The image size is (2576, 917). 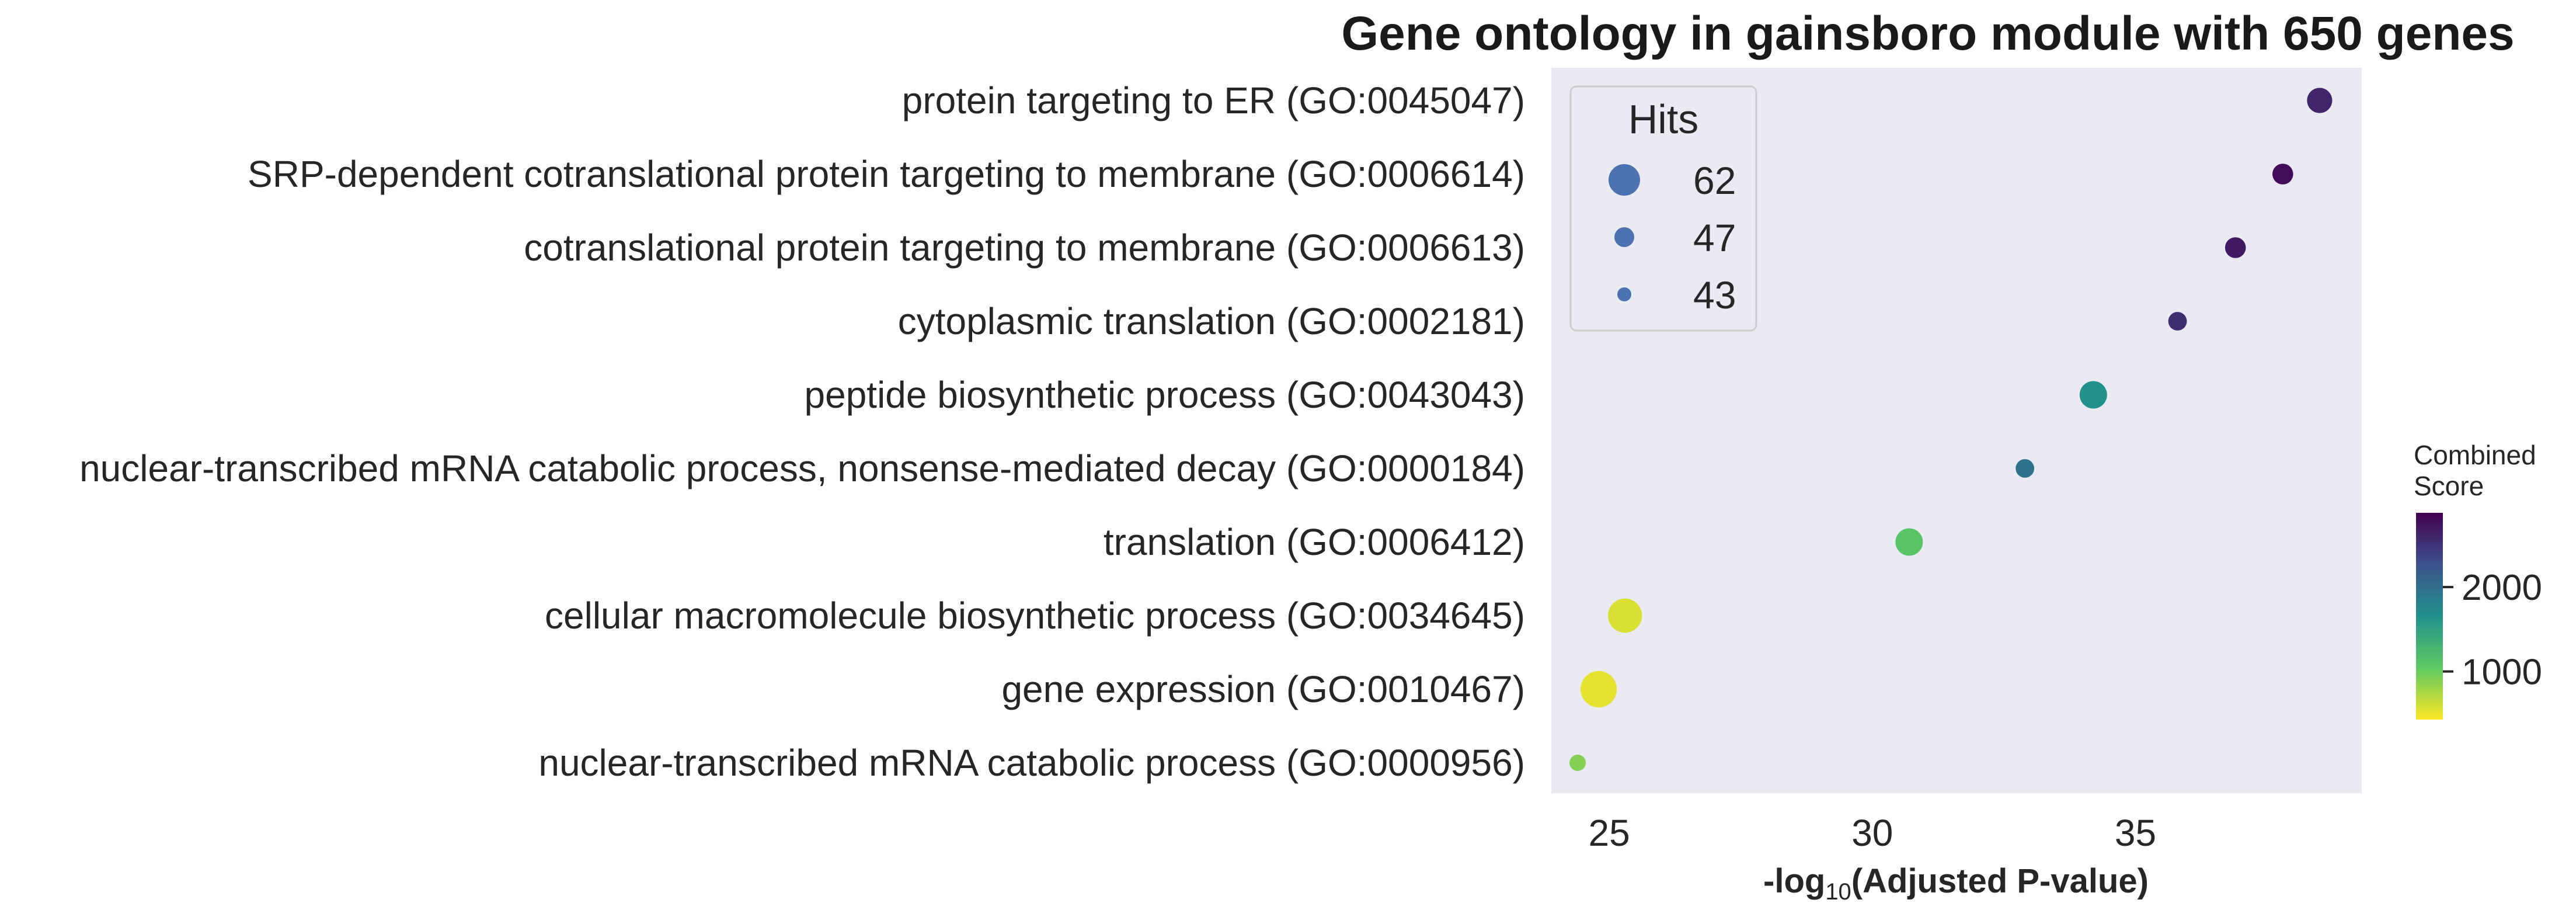 What do you see at coordinates (2475, 455) in the screenshot?
I see `colorbar-title-line1: Combined` at bounding box center [2475, 455].